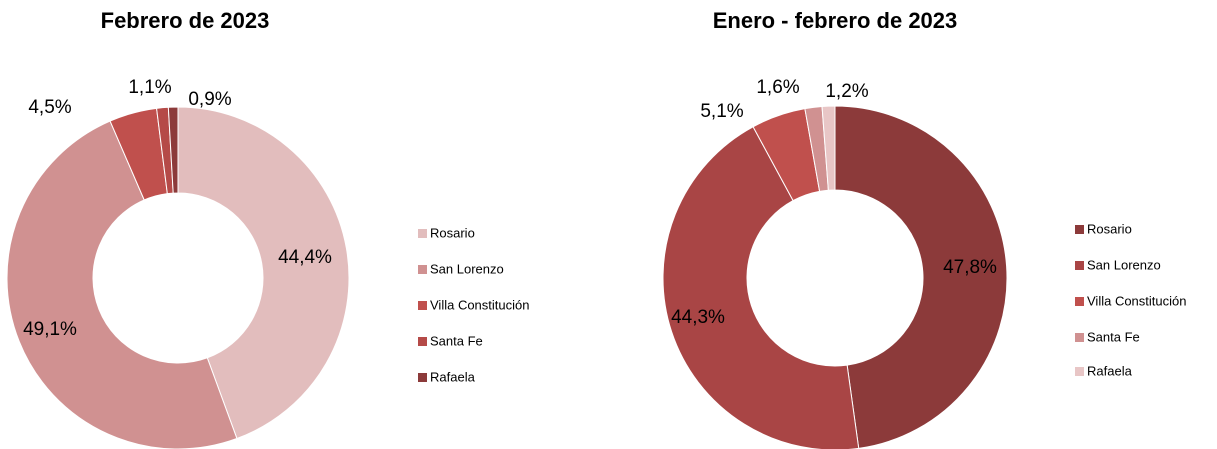  Describe the element at coordinates (777, 87) in the screenshot. I see `data-label: 1,6%` at that location.